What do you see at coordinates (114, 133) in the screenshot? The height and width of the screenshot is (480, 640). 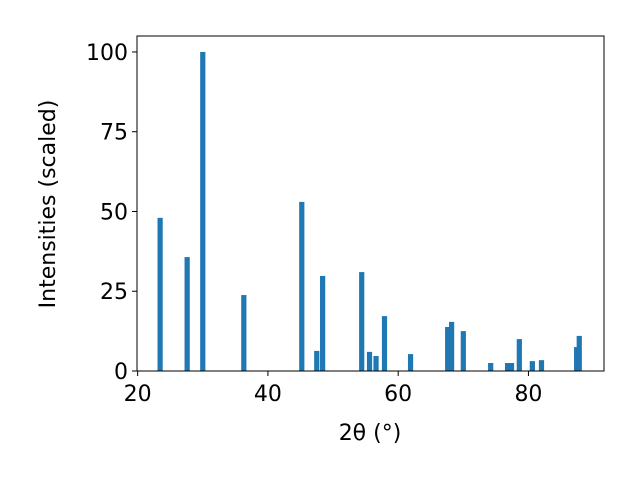 I see `y-tick-label: 75` at bounding box center [114, 133].